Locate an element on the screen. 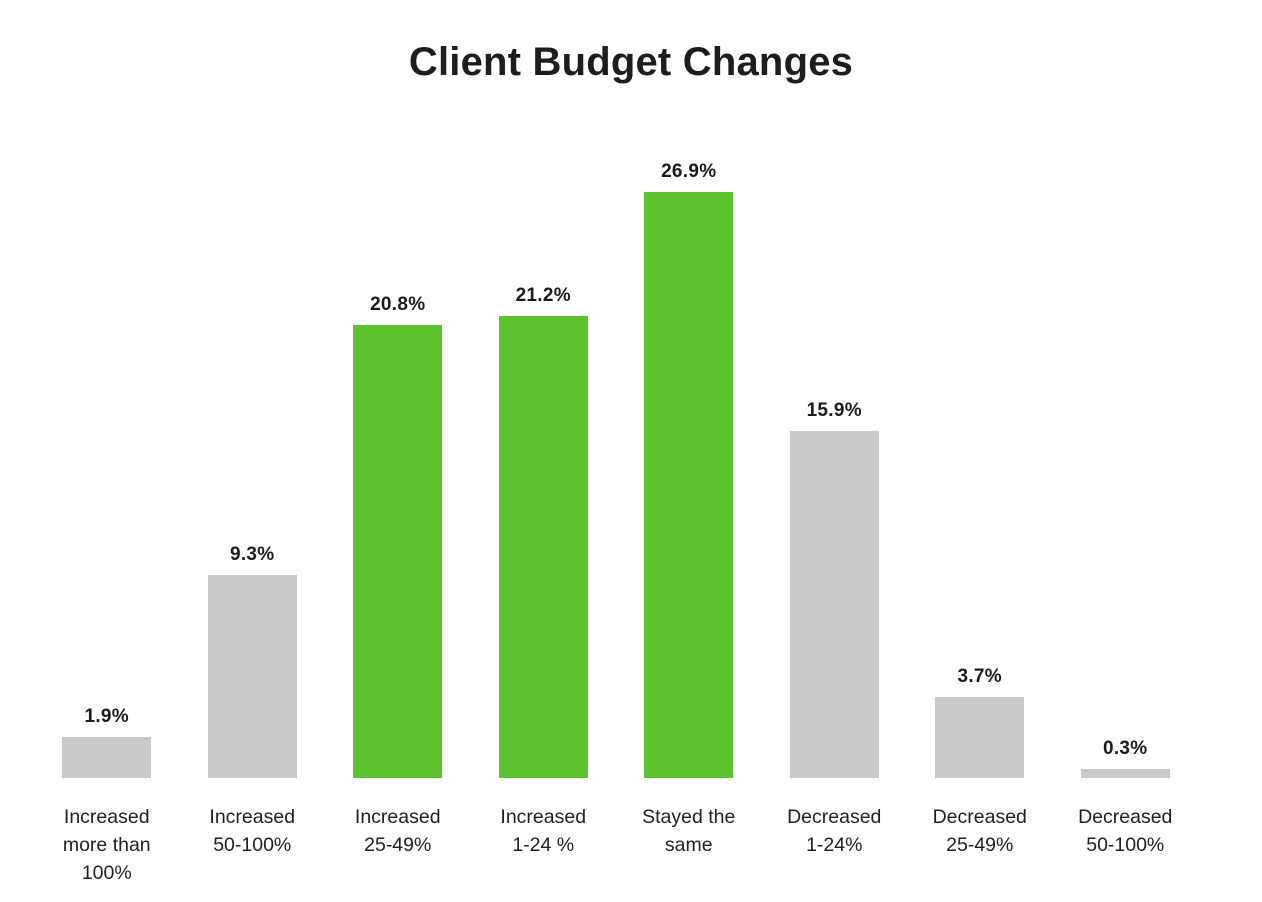  bar-column: 26.9% Stayed the same is located at coordinates (689, 443).